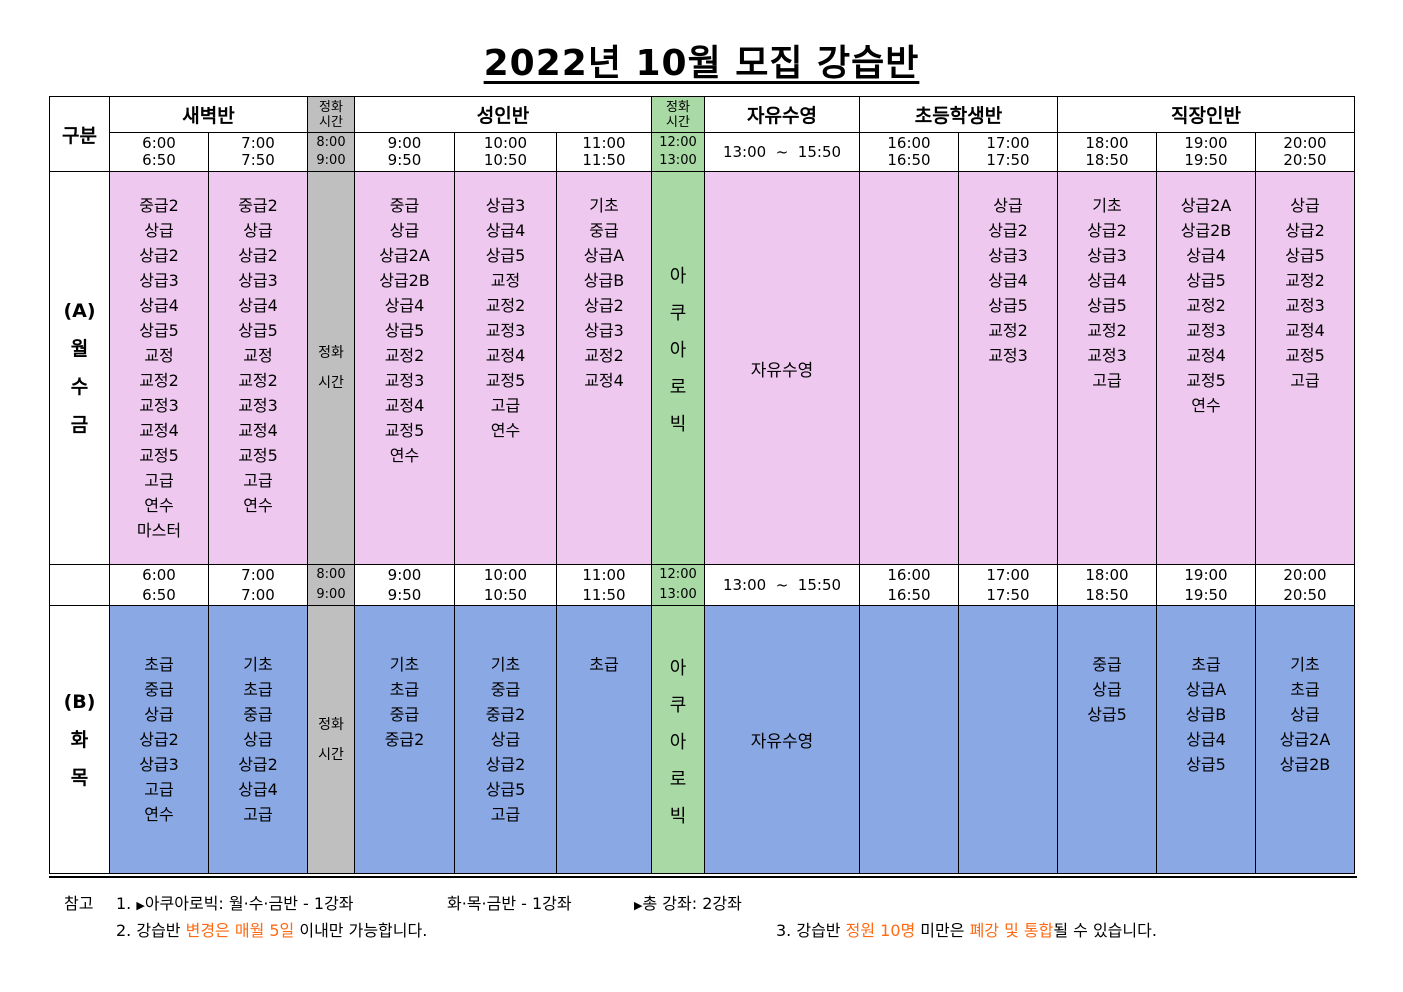 This screenshot has height=992, width=1403. I want to click on class-list-1800: 기초 상급2 상급3 상급4 상급5 교정2 교정3 고급, so click(1107, 368).